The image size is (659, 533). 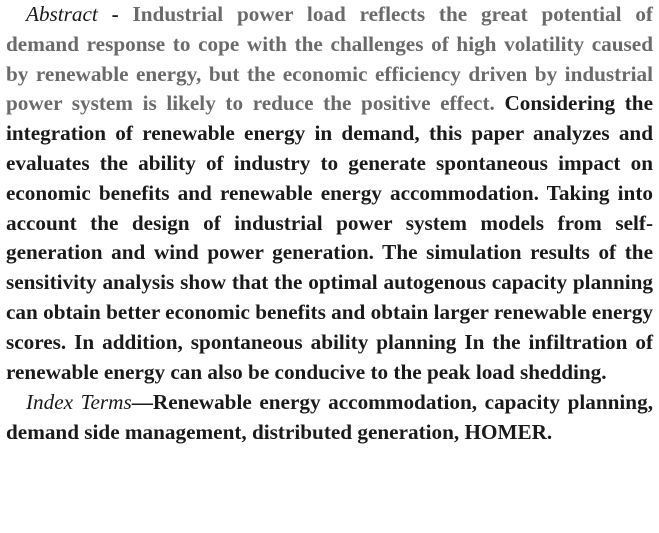 What do you see at coordinates (79, 402) in the screenshot?
I see `index-terms-label: Index Terms` at bounding box center [79, 402].